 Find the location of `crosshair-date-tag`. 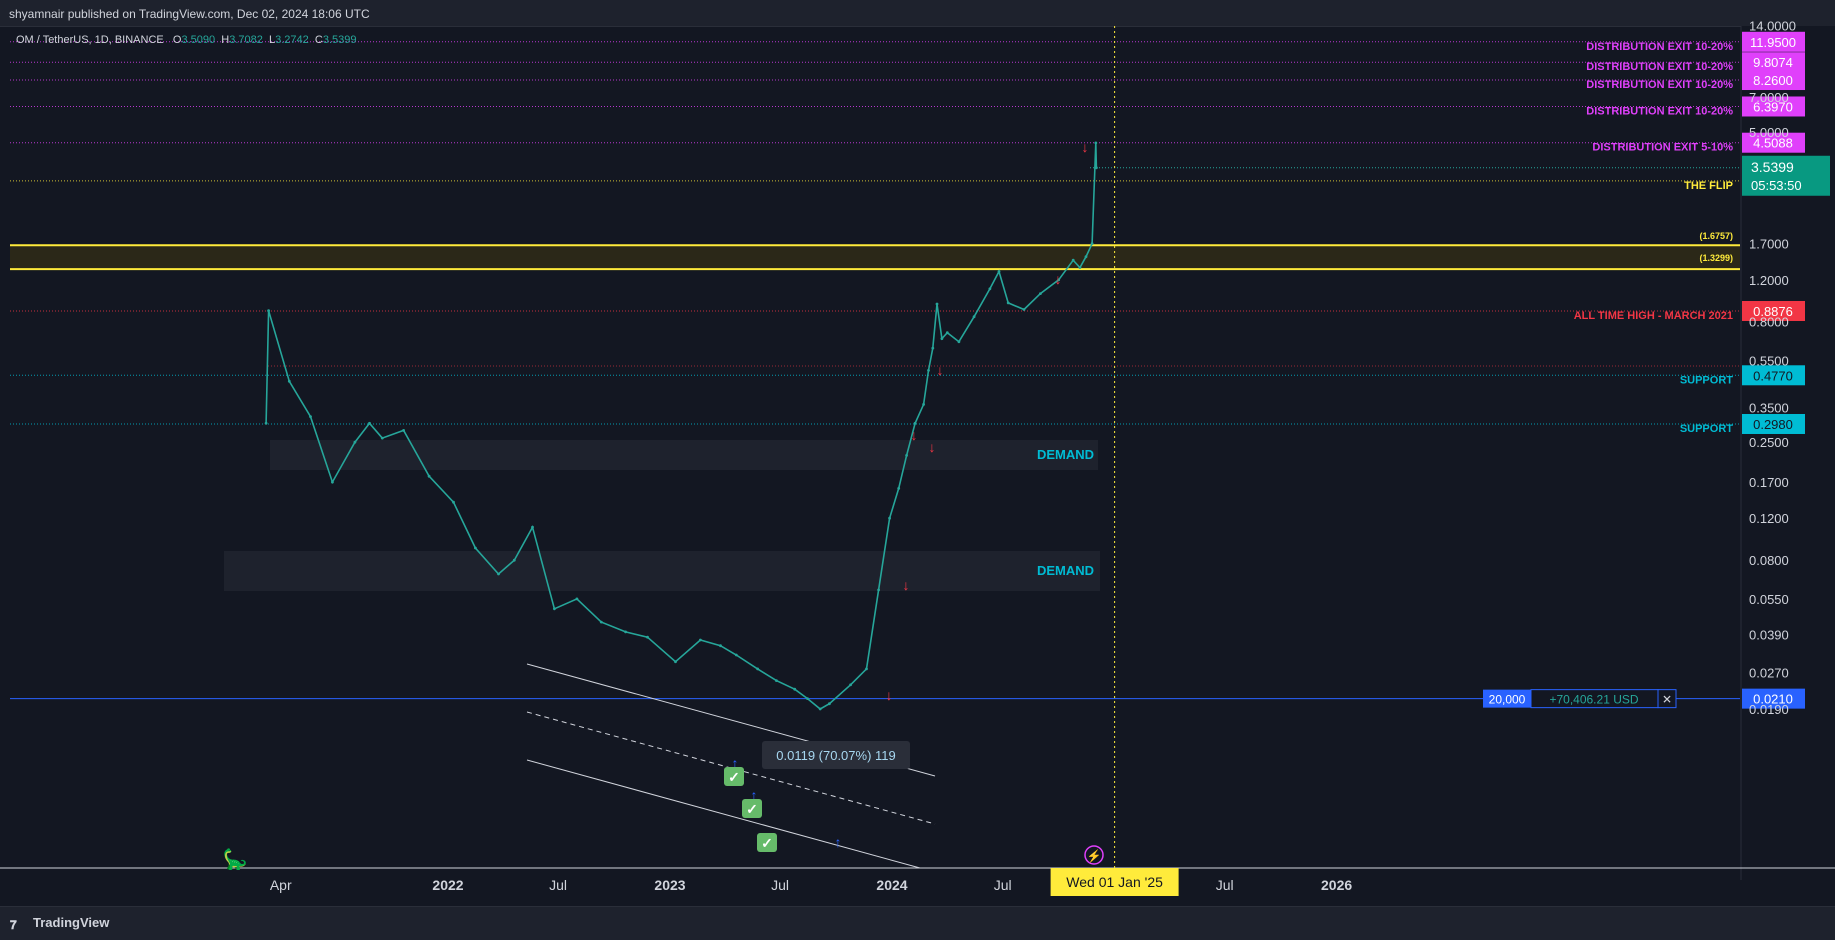

crosshair-date-tag is located at coordinates (1114, 882).